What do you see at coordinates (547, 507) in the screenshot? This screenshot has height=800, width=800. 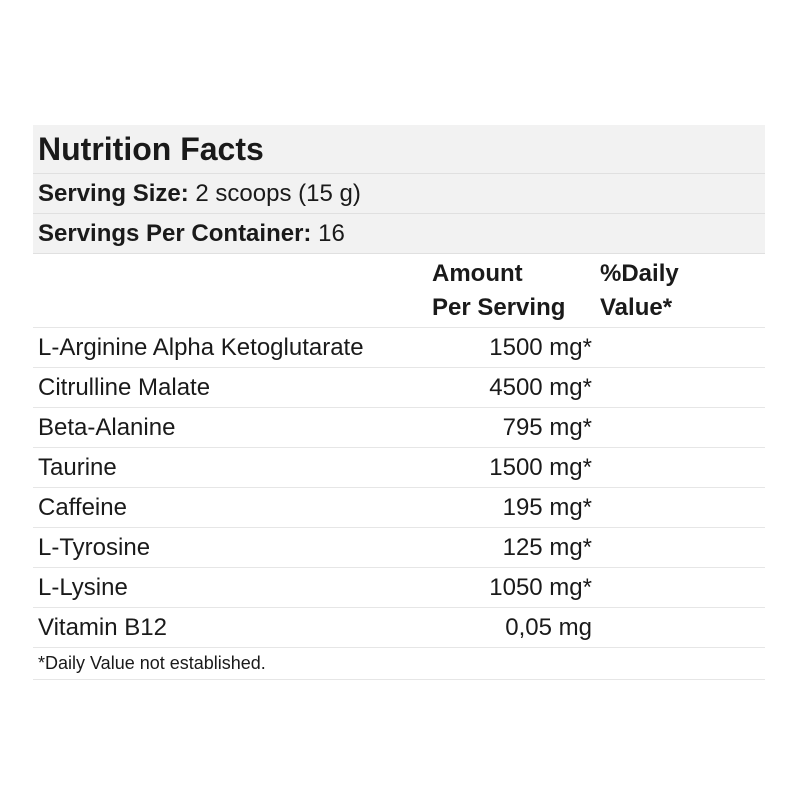 I see `ingredient-amount: 195 mg*` at bounding box center [547, 507].